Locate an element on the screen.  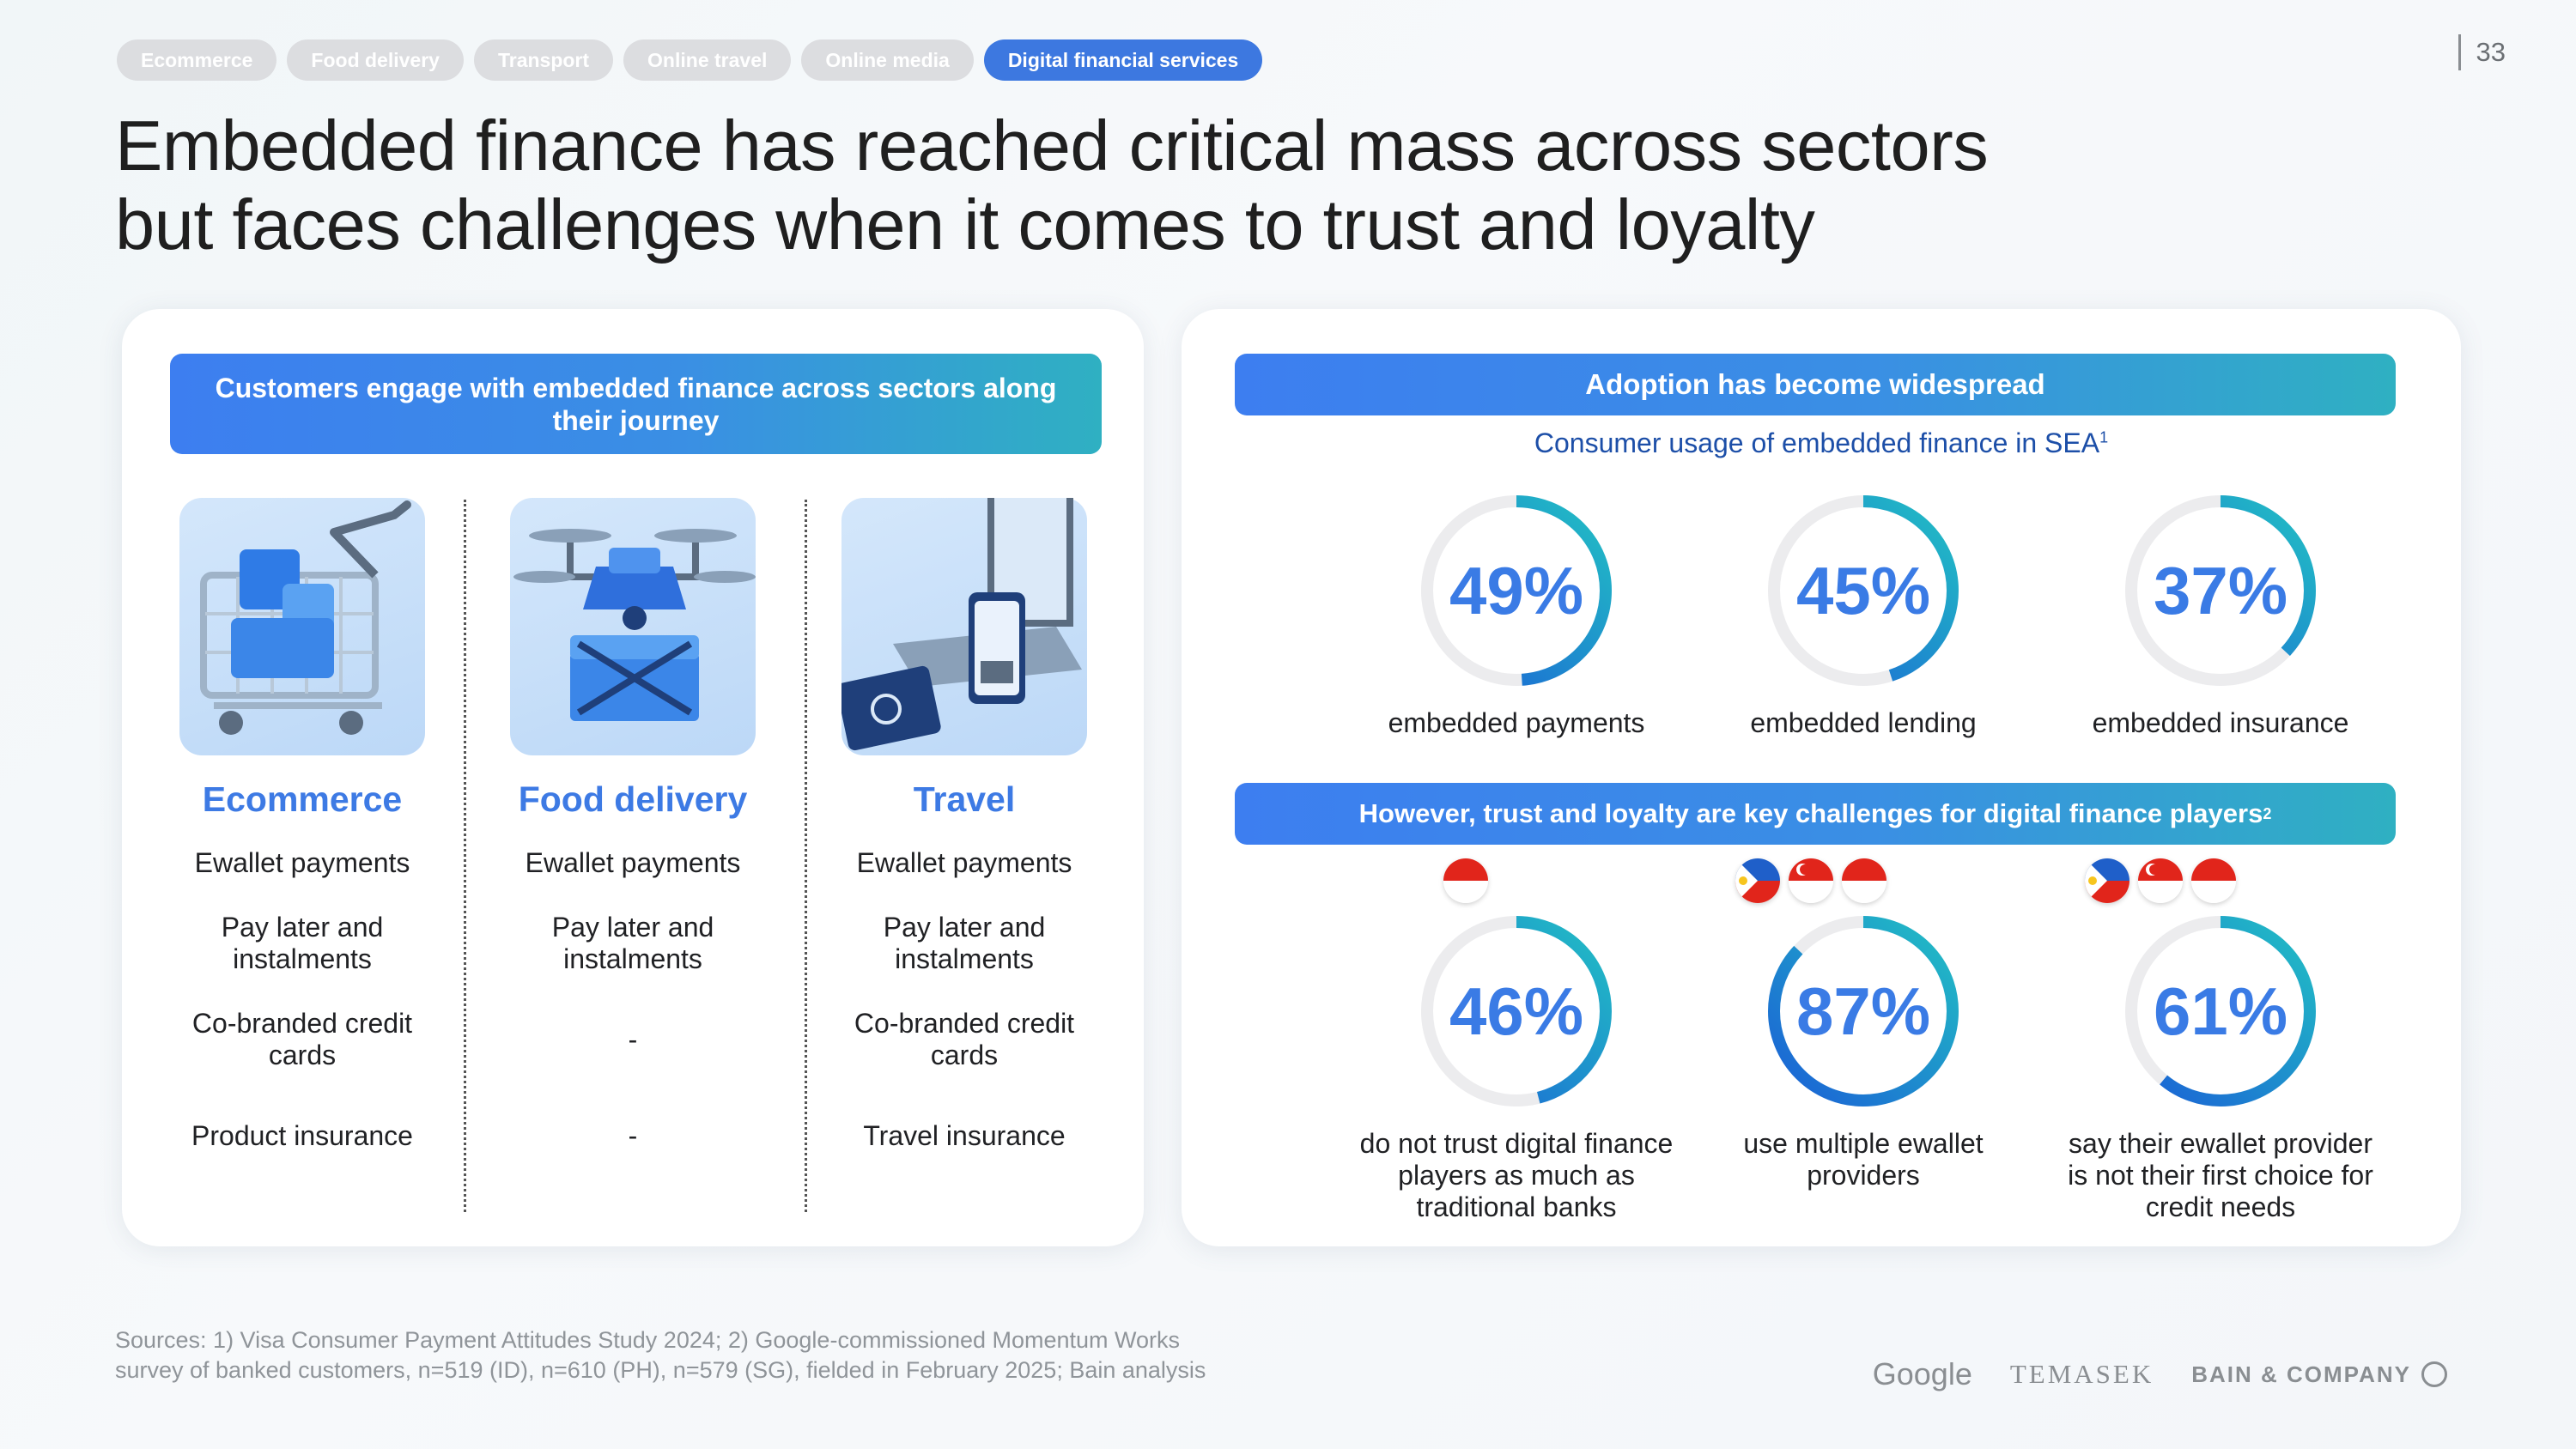
feature-item: Product insurance is located at coordinates (302, 1135).